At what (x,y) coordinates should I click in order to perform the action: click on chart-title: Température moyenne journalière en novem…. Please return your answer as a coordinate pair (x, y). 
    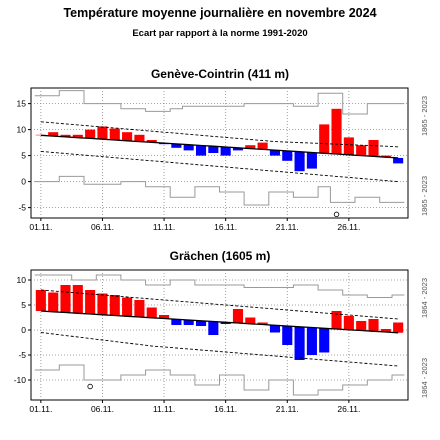
    Looking at the image, I should click on (219, 13).